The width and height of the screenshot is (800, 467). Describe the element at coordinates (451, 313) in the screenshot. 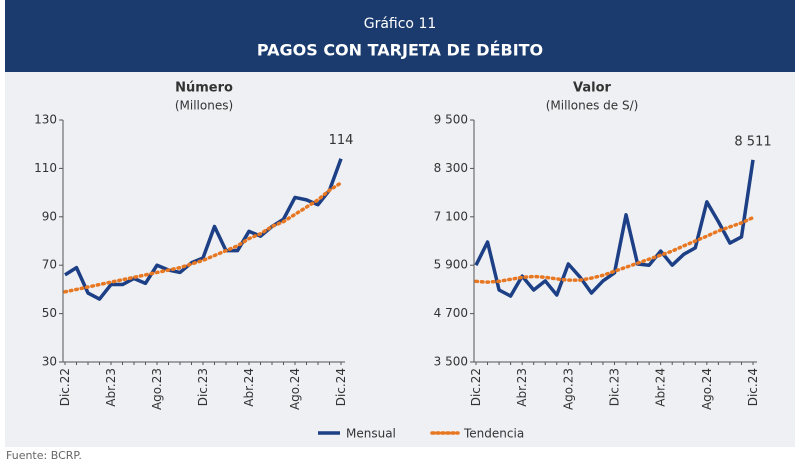

I see `y-tick-label: 4 700` at that location.